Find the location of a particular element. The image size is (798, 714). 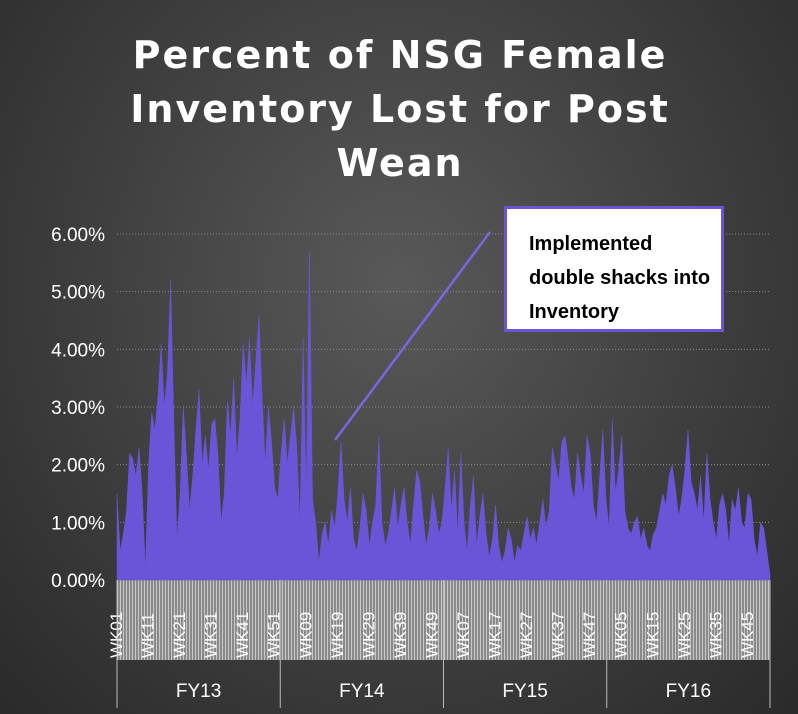

y-tick-label: 5.00% is located at coordinates (78, 293).